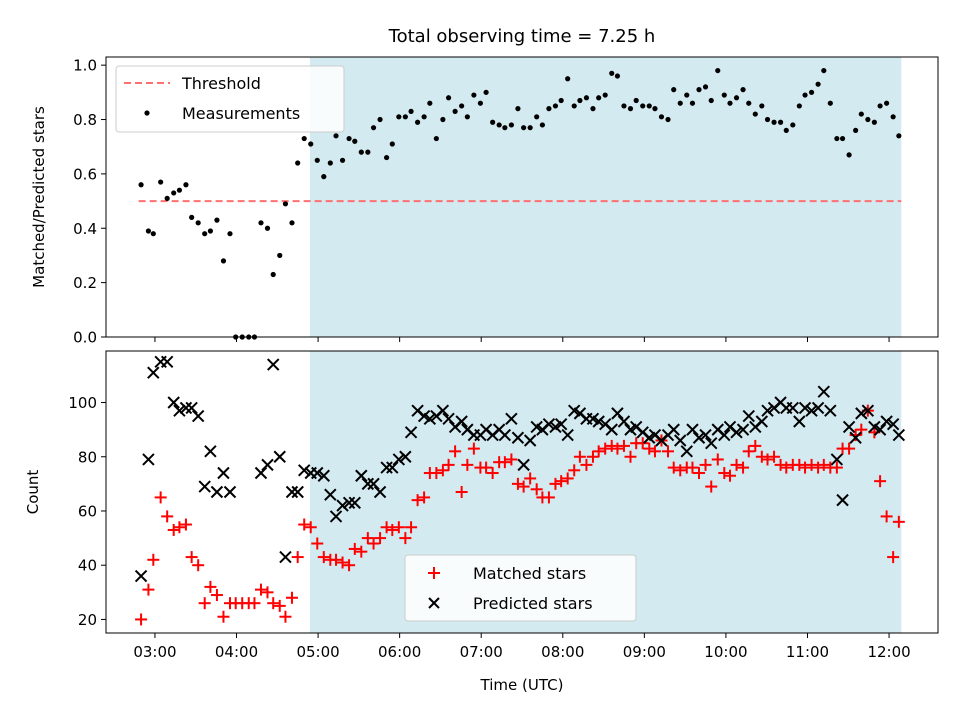  I want to click on legend-matched-label: Matched stars, so click(529, 573).